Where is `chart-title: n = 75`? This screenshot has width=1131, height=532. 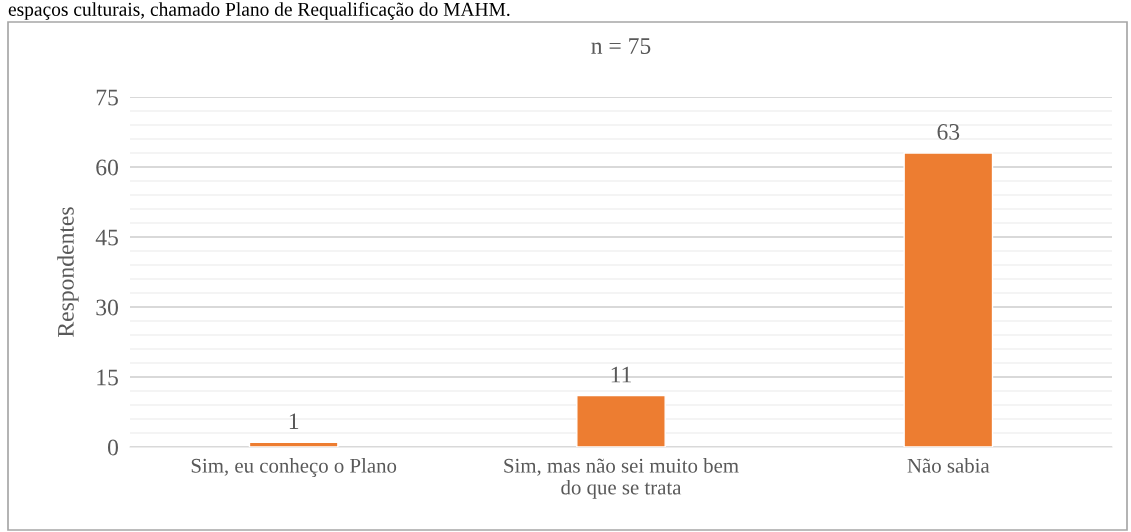 chart-title: n = 75 is located at coordinates (621, 46).